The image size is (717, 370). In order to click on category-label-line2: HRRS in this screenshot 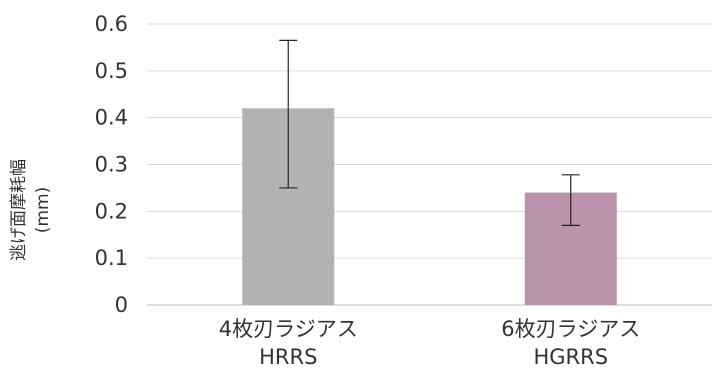, I will do `click(288, 357)`.